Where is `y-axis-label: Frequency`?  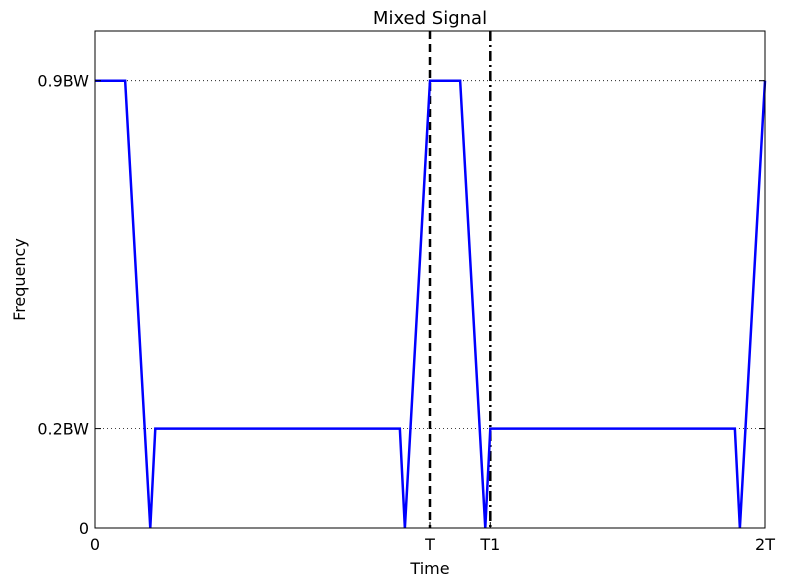
y-axis-label: Frequency is located at coordinates (19, 279).